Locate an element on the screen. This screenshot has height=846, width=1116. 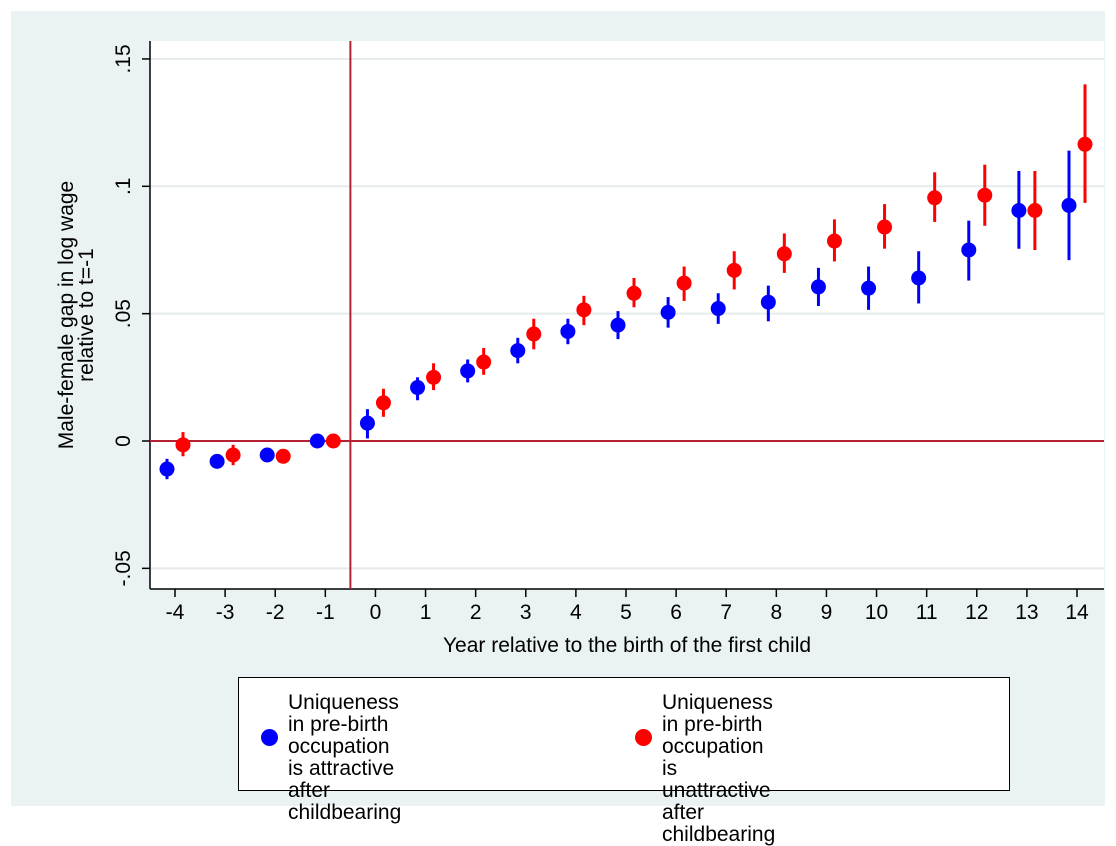
y-tick-label: 0 is located at coordinates (123, 441).